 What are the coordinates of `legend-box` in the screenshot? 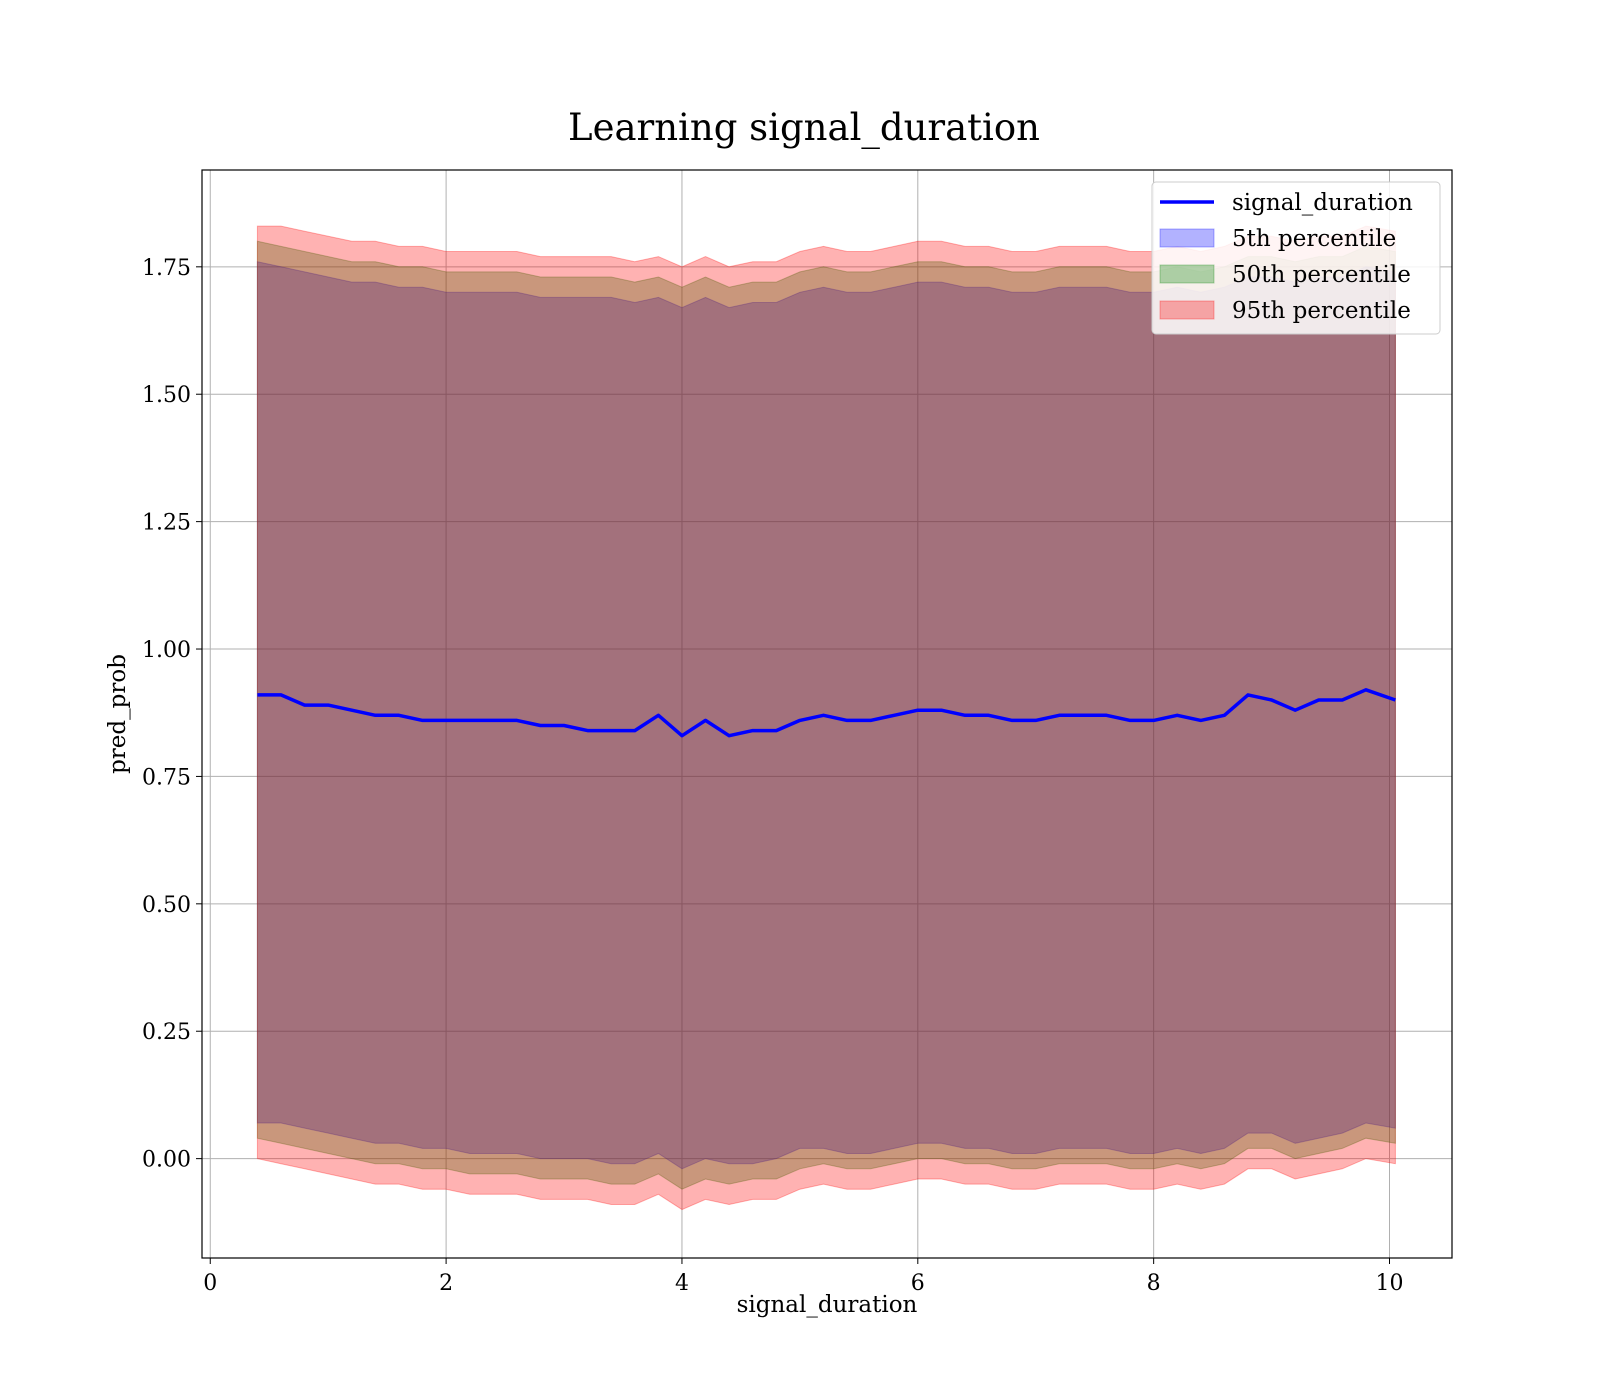 It's located at (1296, 258).